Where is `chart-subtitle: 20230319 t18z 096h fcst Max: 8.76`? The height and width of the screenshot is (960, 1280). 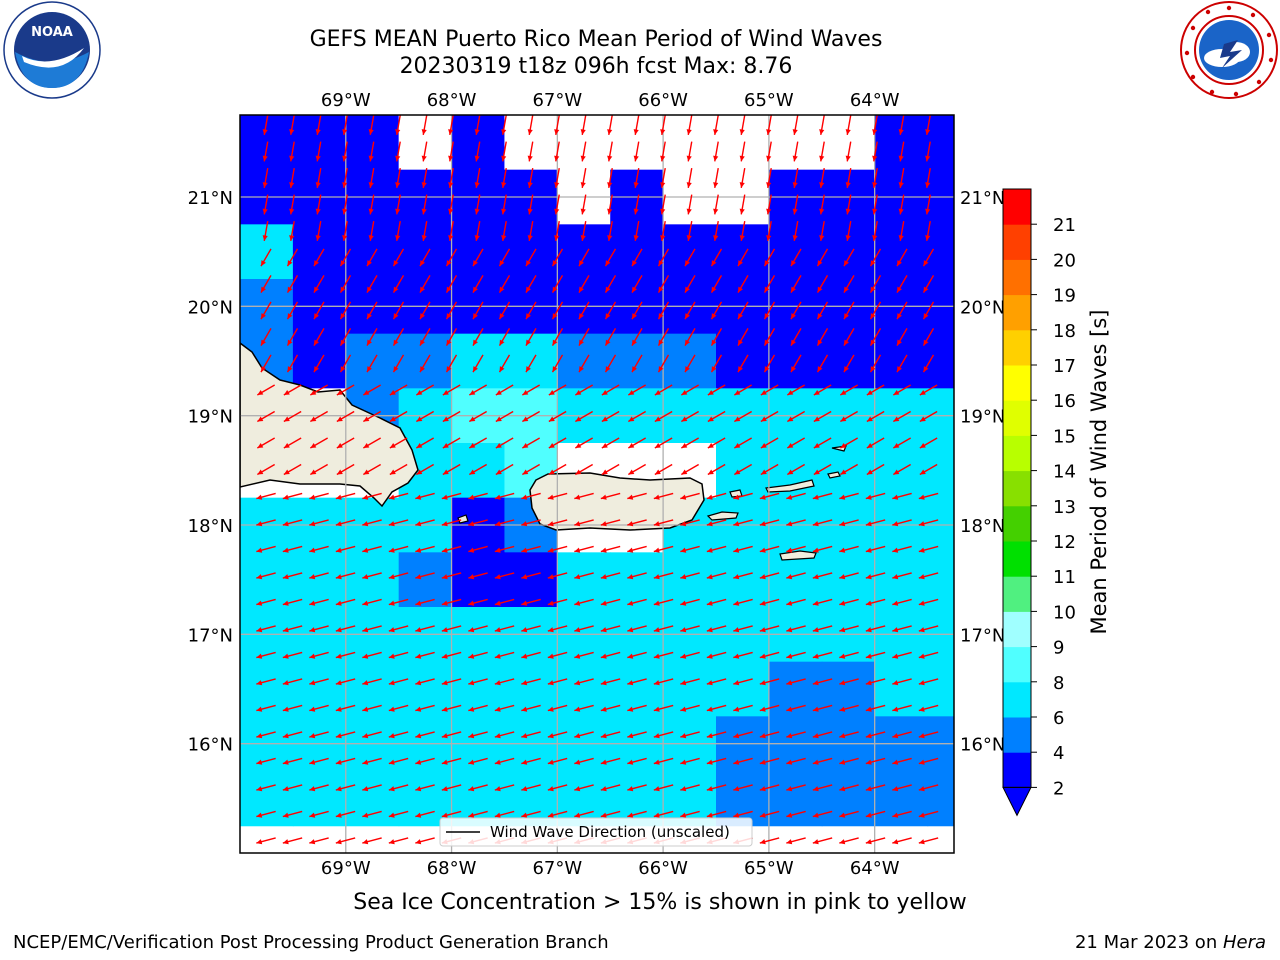
chart-subtitle: 20230319 t18z 096h fcst Max: 8.76 is located at coordinates (596, 66).